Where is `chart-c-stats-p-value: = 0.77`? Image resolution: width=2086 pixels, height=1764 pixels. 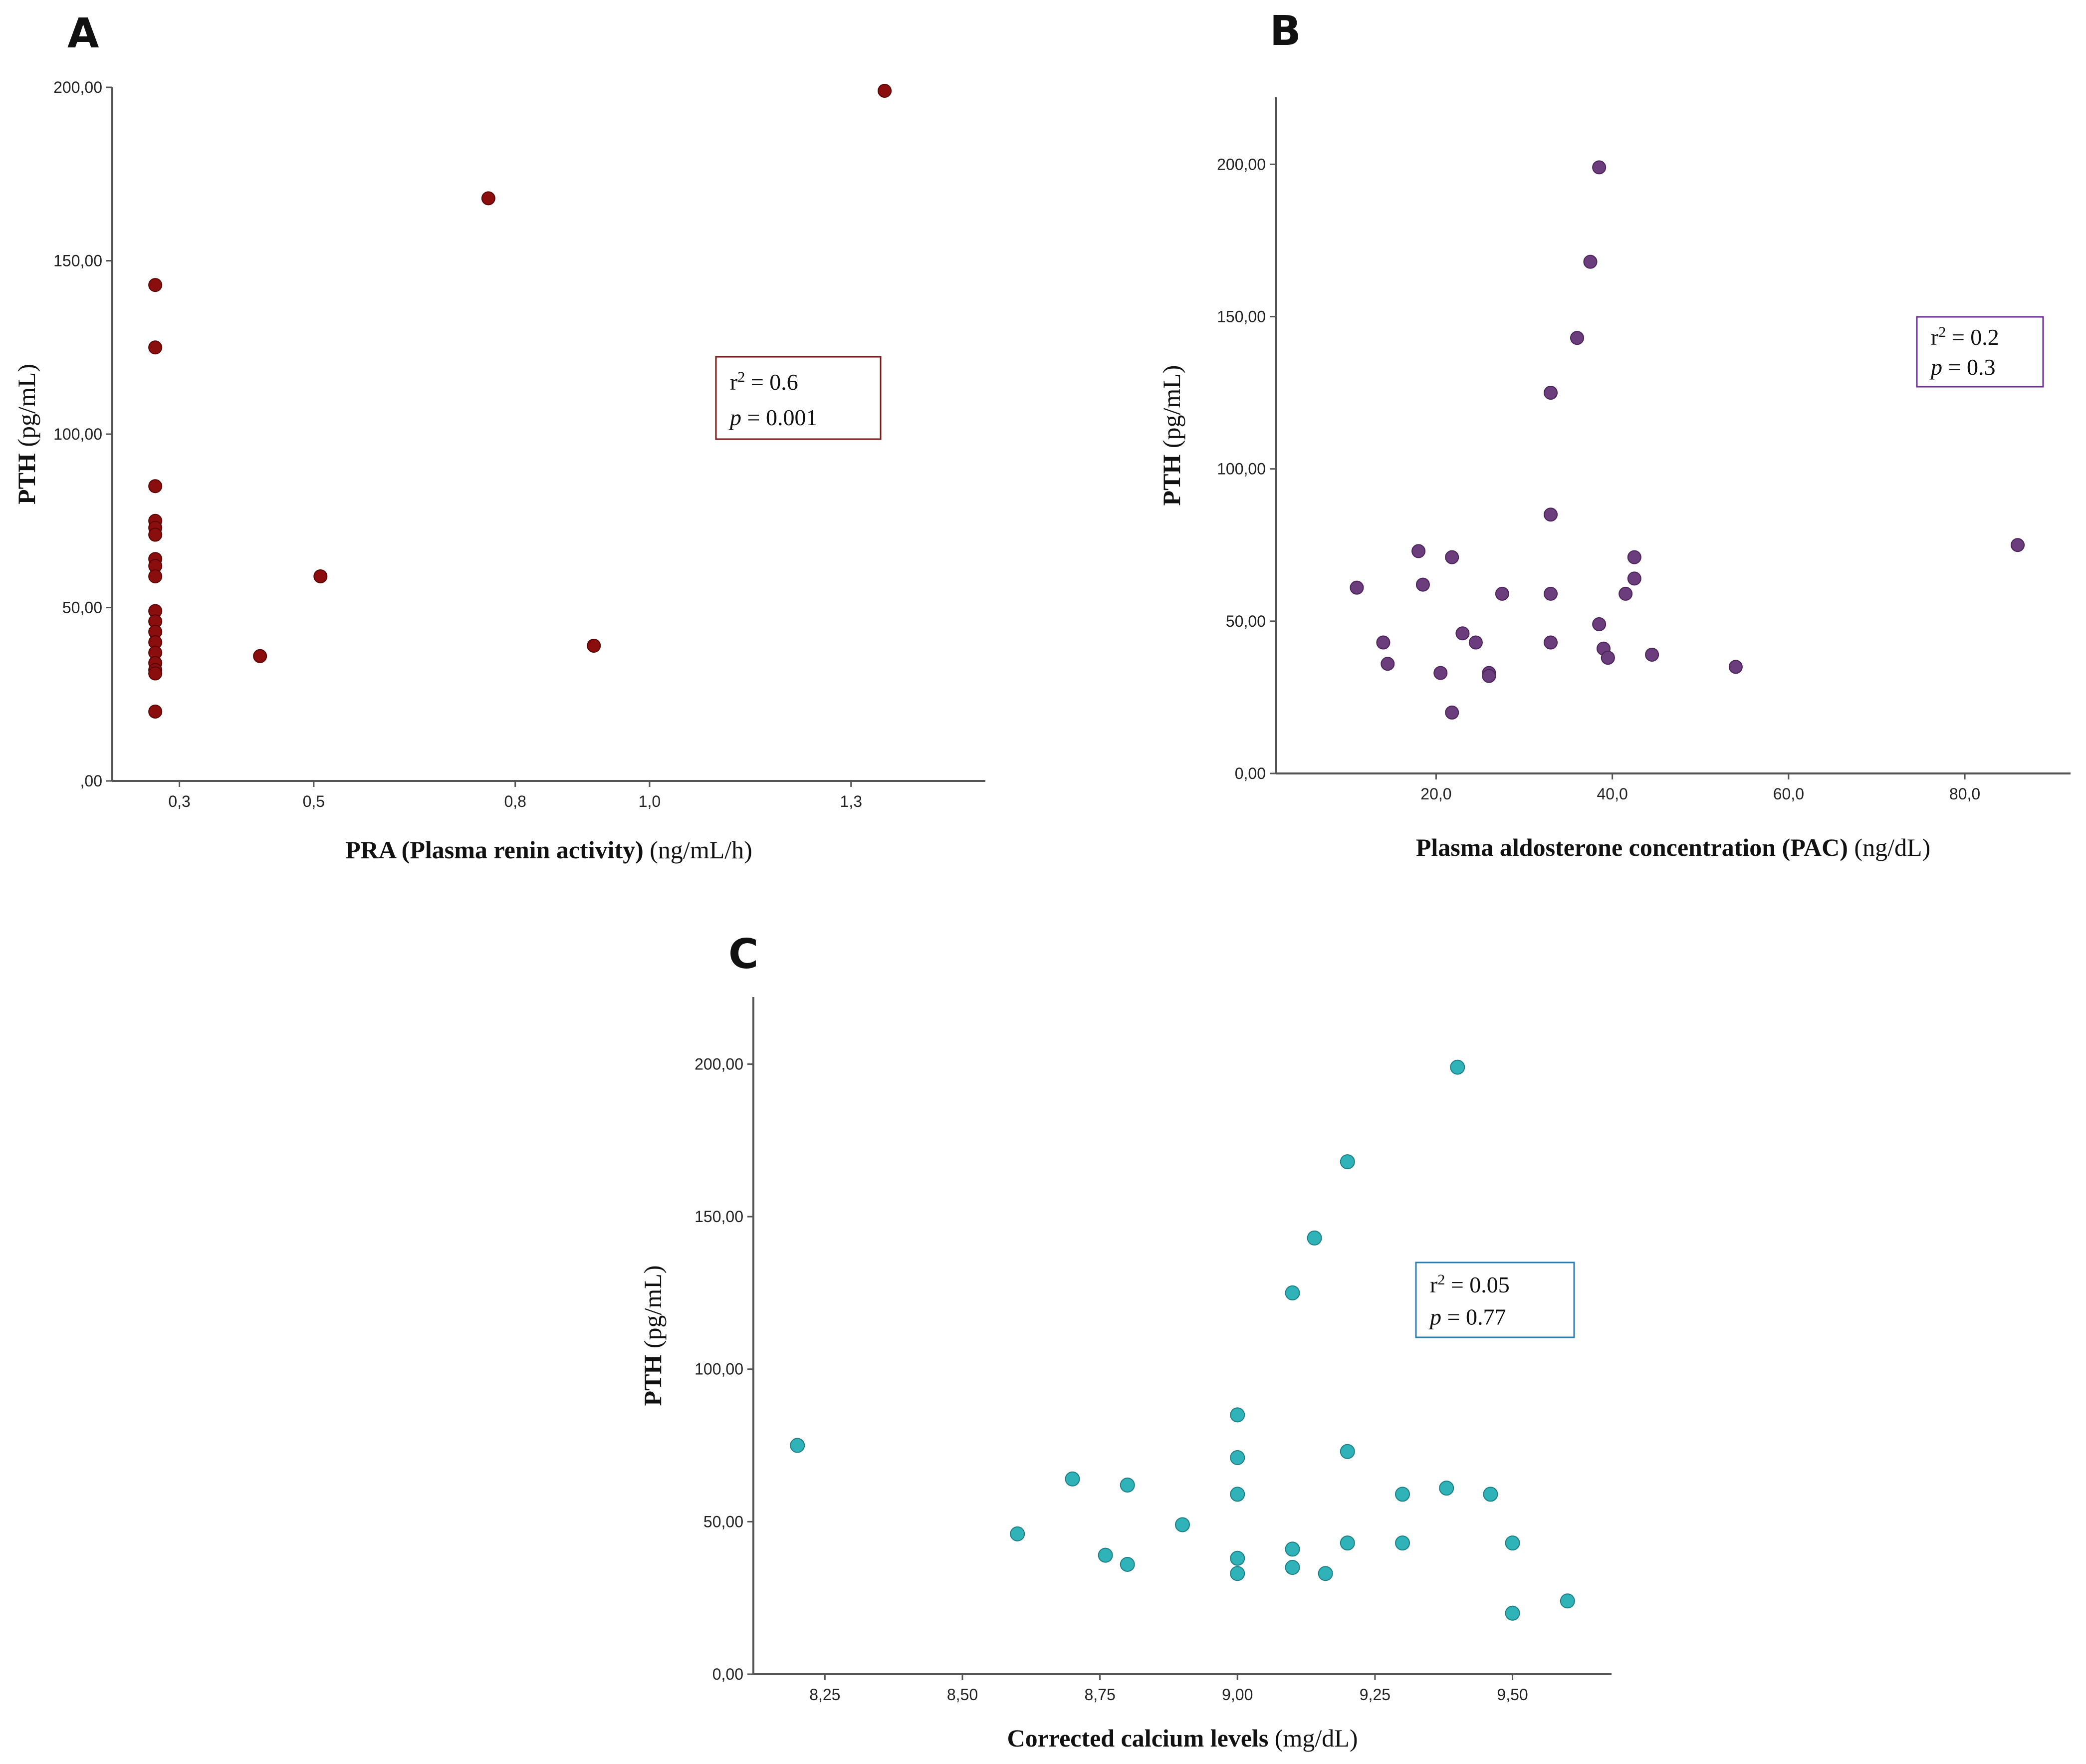
chart-c-stats-p-value: = 0.77 is located at coordinates (1473, 1317).